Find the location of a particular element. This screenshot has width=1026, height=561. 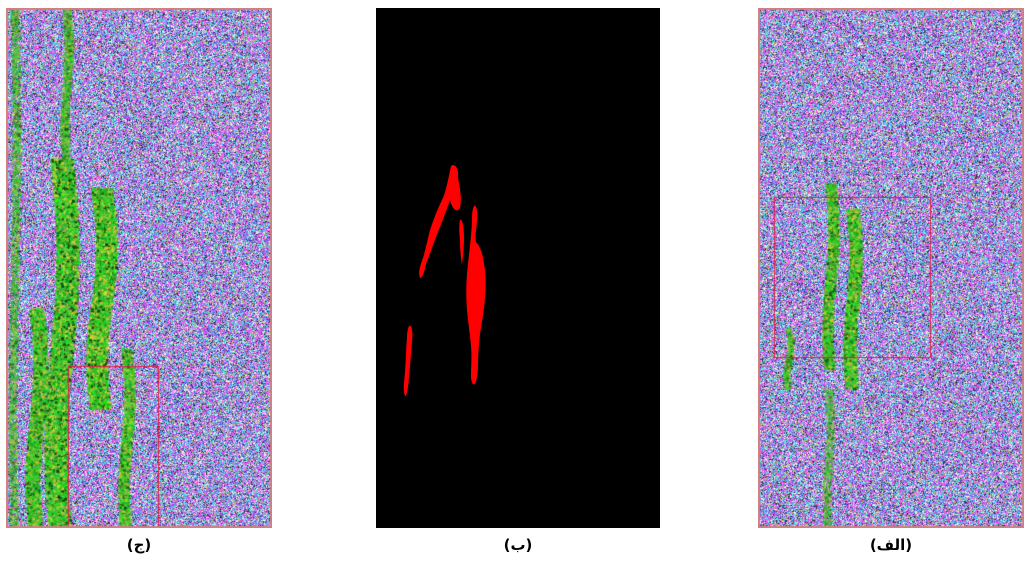

mask-region-central is located at coordinates (476, 295).